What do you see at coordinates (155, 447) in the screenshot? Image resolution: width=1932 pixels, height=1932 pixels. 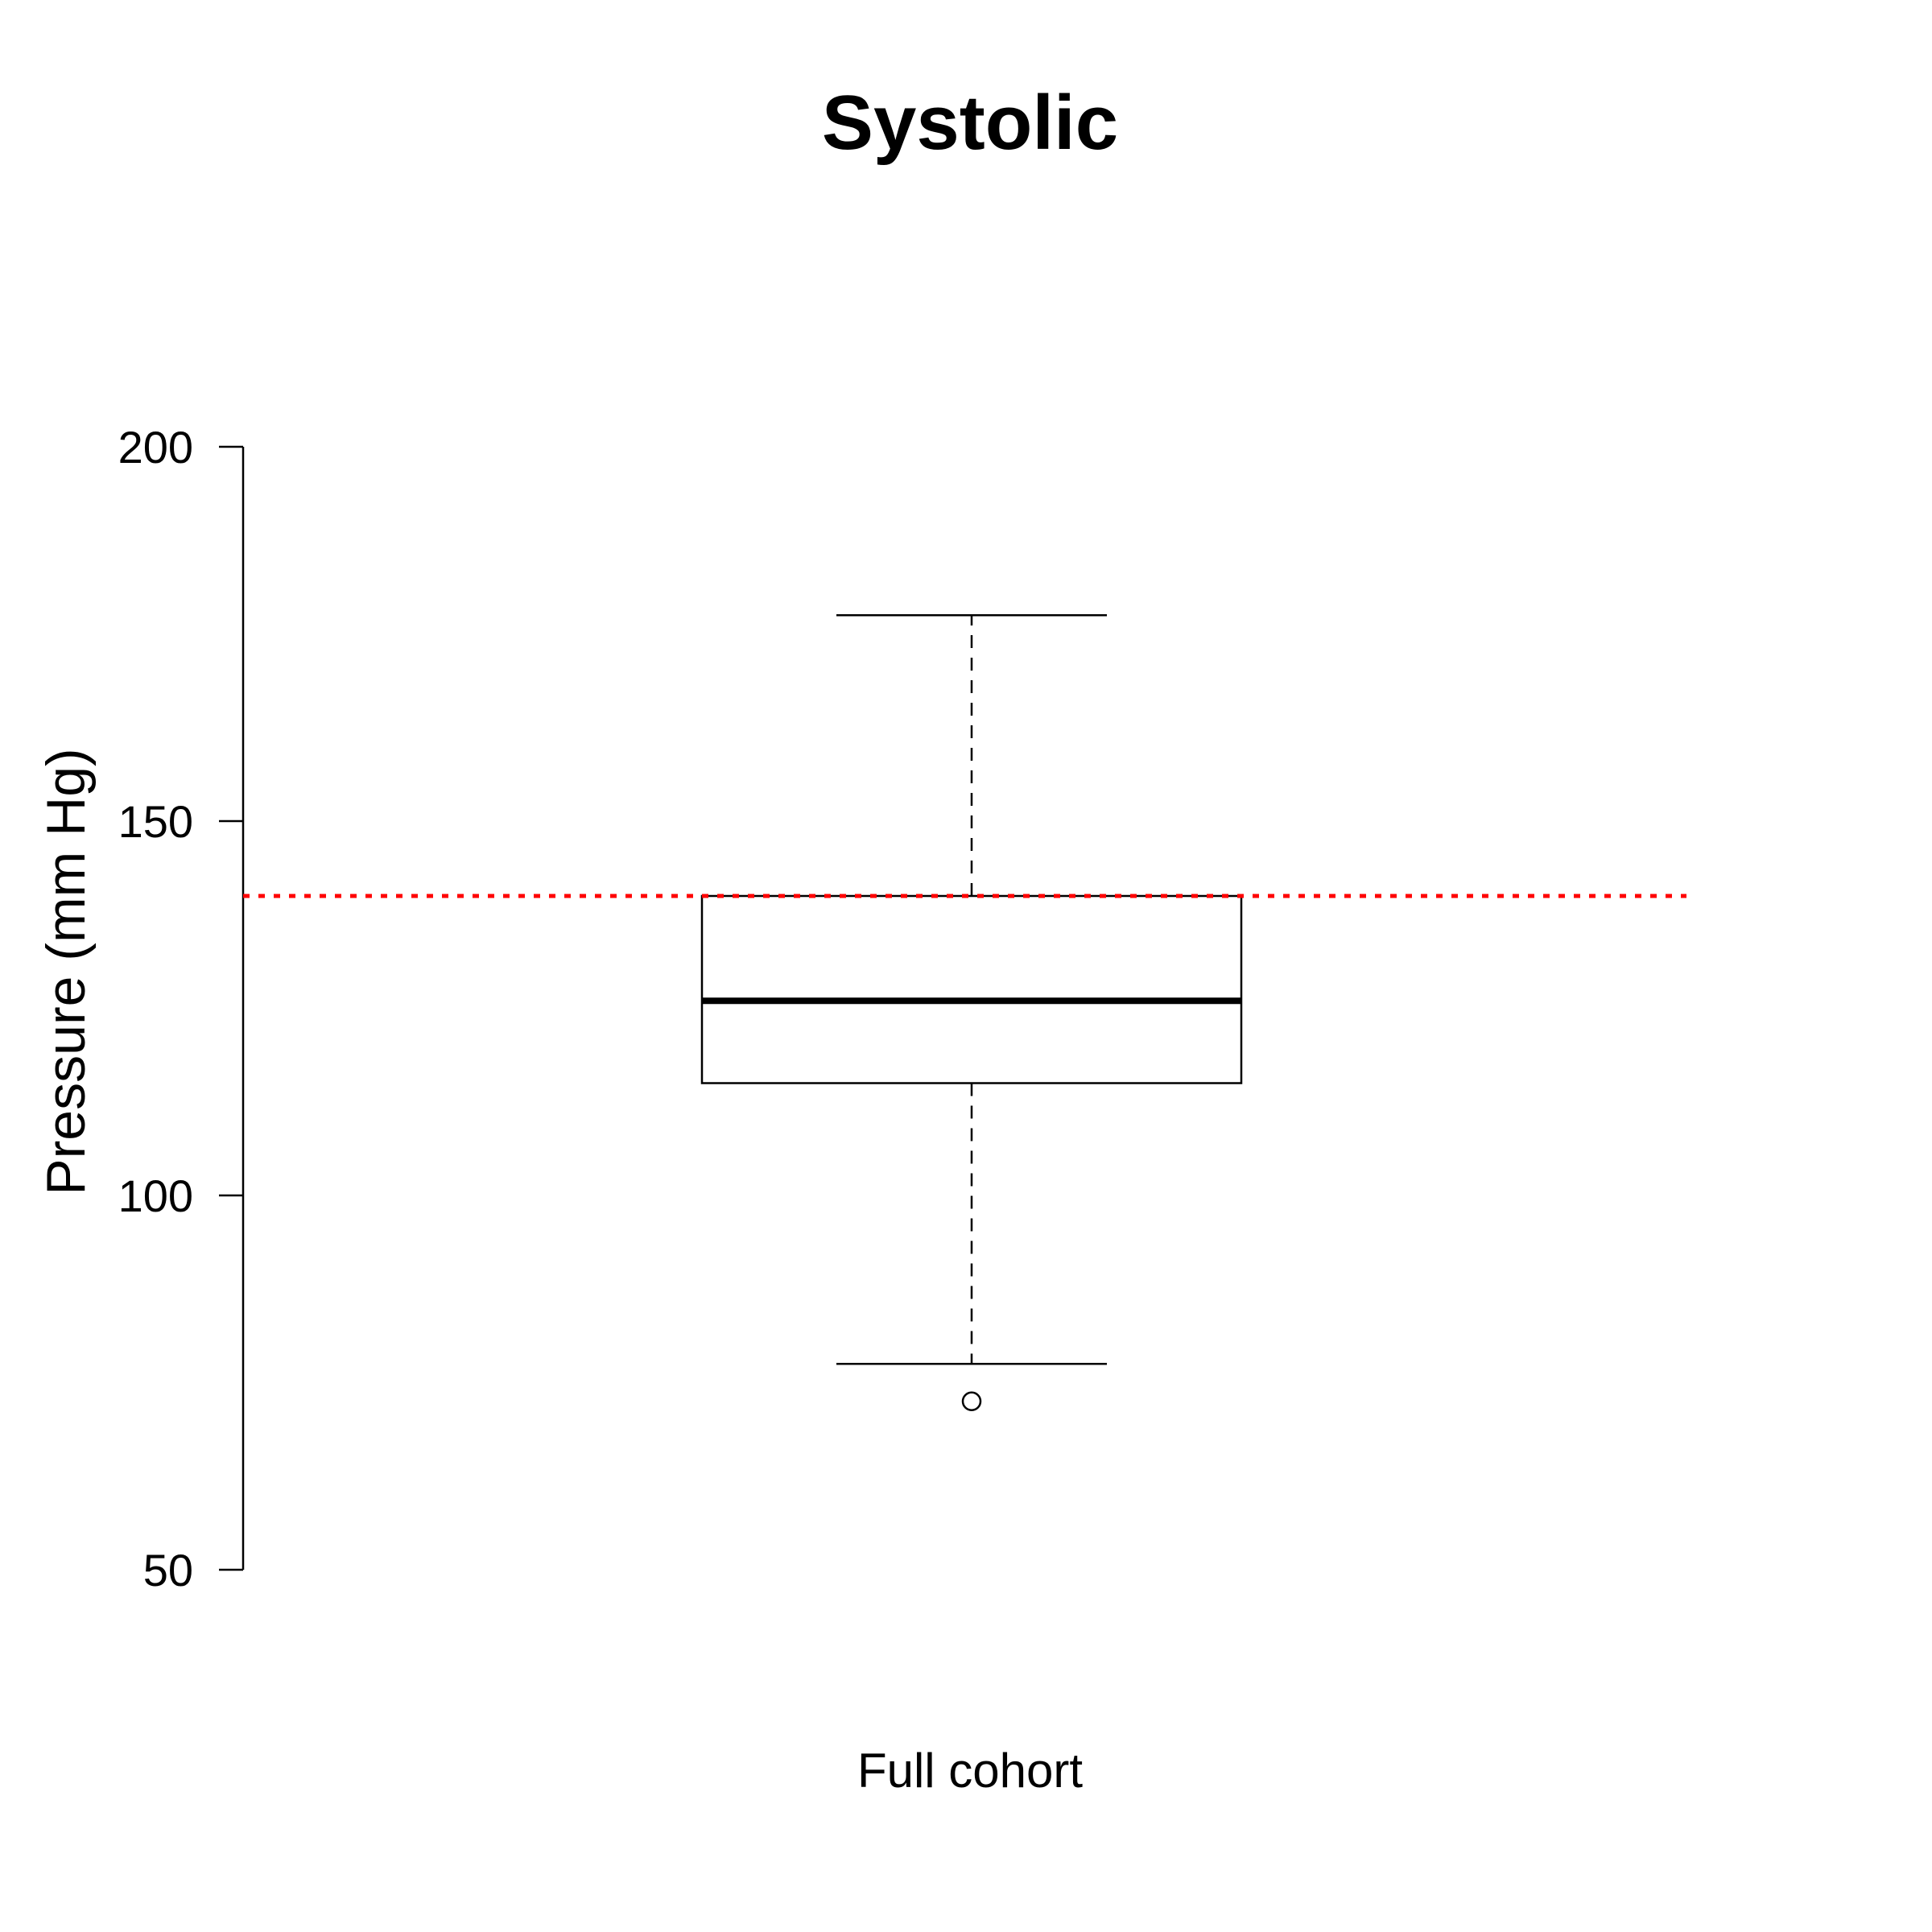 I see `y-tick-label: 200` at bounding box center [155, 447].